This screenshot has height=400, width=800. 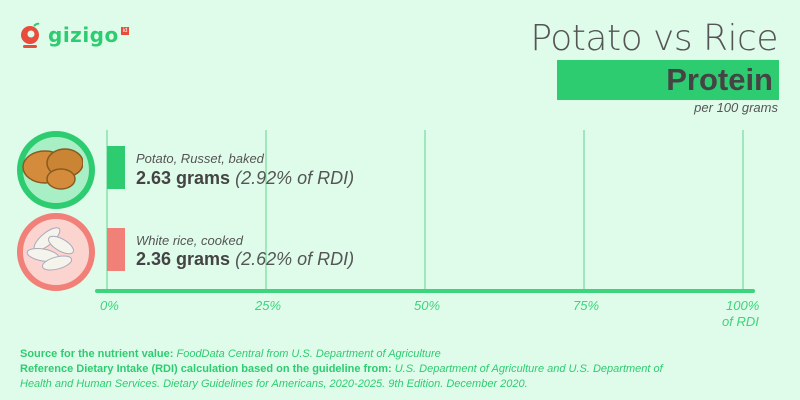 I want to click on potato-value: 2.63 grams (2.92% of RDI), so click(x=245, y=178).